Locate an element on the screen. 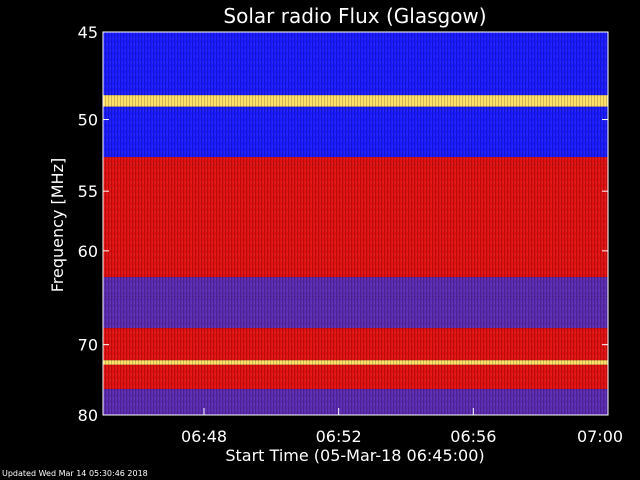  updated-timestamp: Updated Wed Mar 14 05:30:46 2018 is located at coordinates (75, 473).